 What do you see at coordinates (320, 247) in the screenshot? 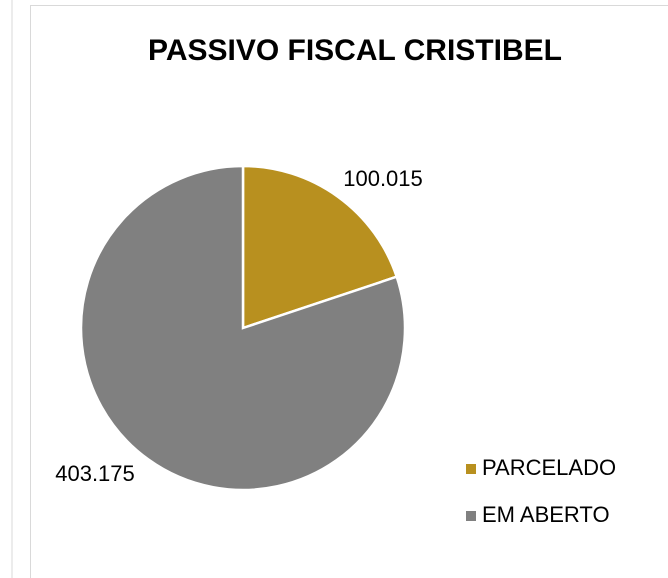
I see `pie-slice` at bounding box center [320, 247].